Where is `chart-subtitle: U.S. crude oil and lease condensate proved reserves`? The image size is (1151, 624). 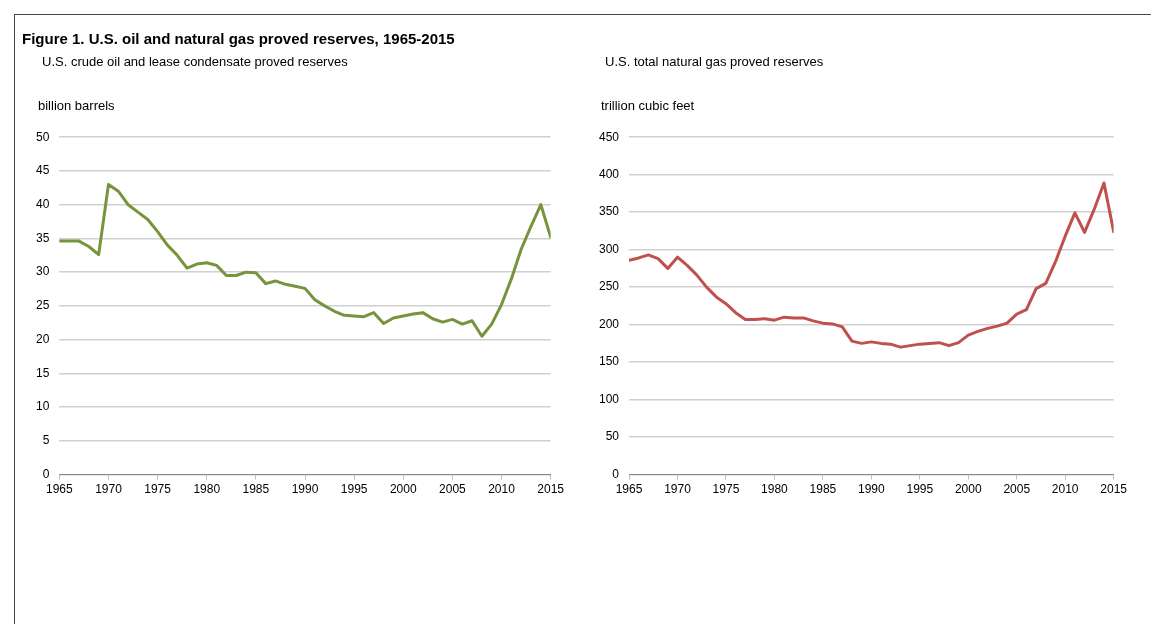
chart-subtitle: U.S. crude oil and lease condensate proved reserves is located at coordinates (195, 62).